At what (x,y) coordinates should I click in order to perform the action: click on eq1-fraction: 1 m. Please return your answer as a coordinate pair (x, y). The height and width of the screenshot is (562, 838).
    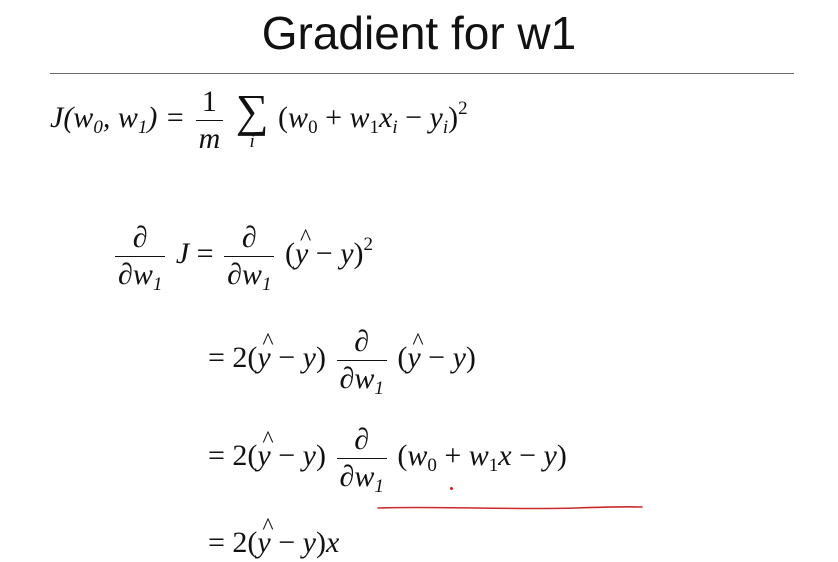
    Looking at the image, I should click on (209, 120).